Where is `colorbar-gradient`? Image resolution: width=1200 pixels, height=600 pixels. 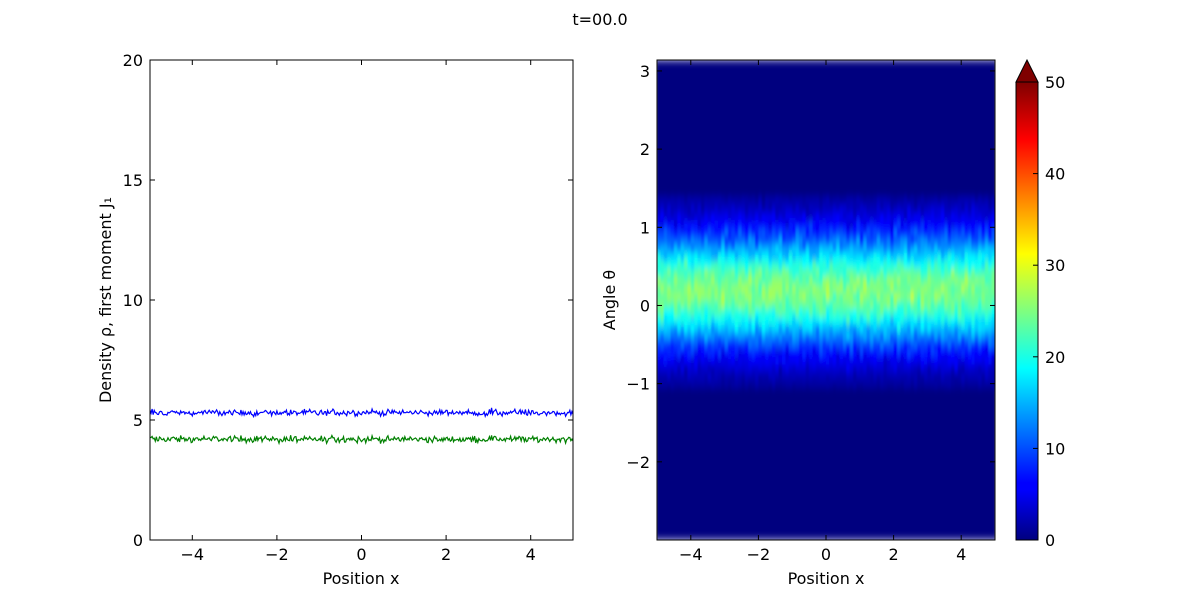 colorbar-gradient is located at coordinates (1027, 311).